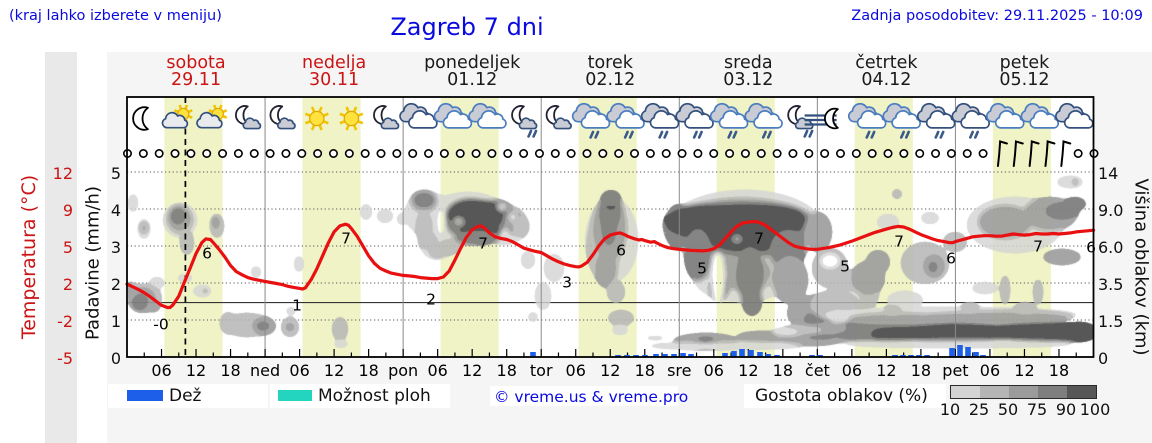 This screenshot has width=1152, height=443. I want to click on day-label-nedelja: nedelja 30.11, so click(334, 72).